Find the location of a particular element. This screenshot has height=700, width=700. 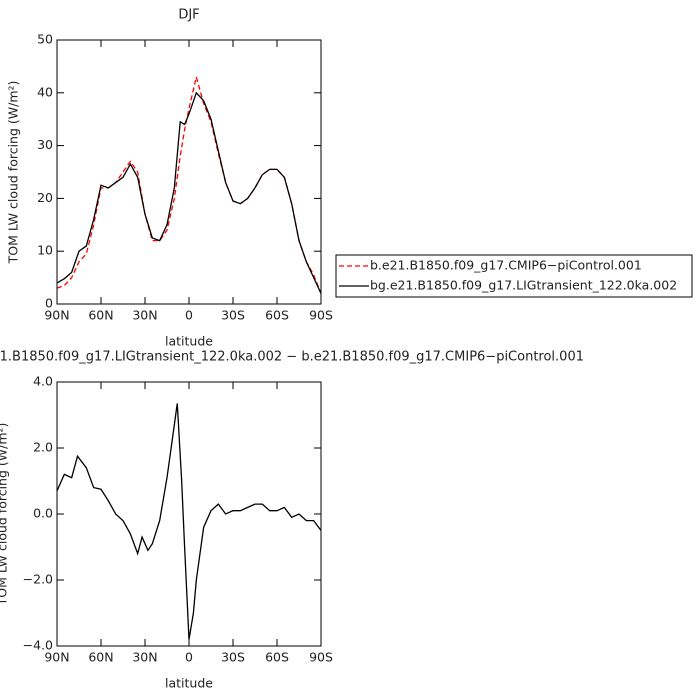

y-tick-label: 10 is located at coordinates (45, 250).